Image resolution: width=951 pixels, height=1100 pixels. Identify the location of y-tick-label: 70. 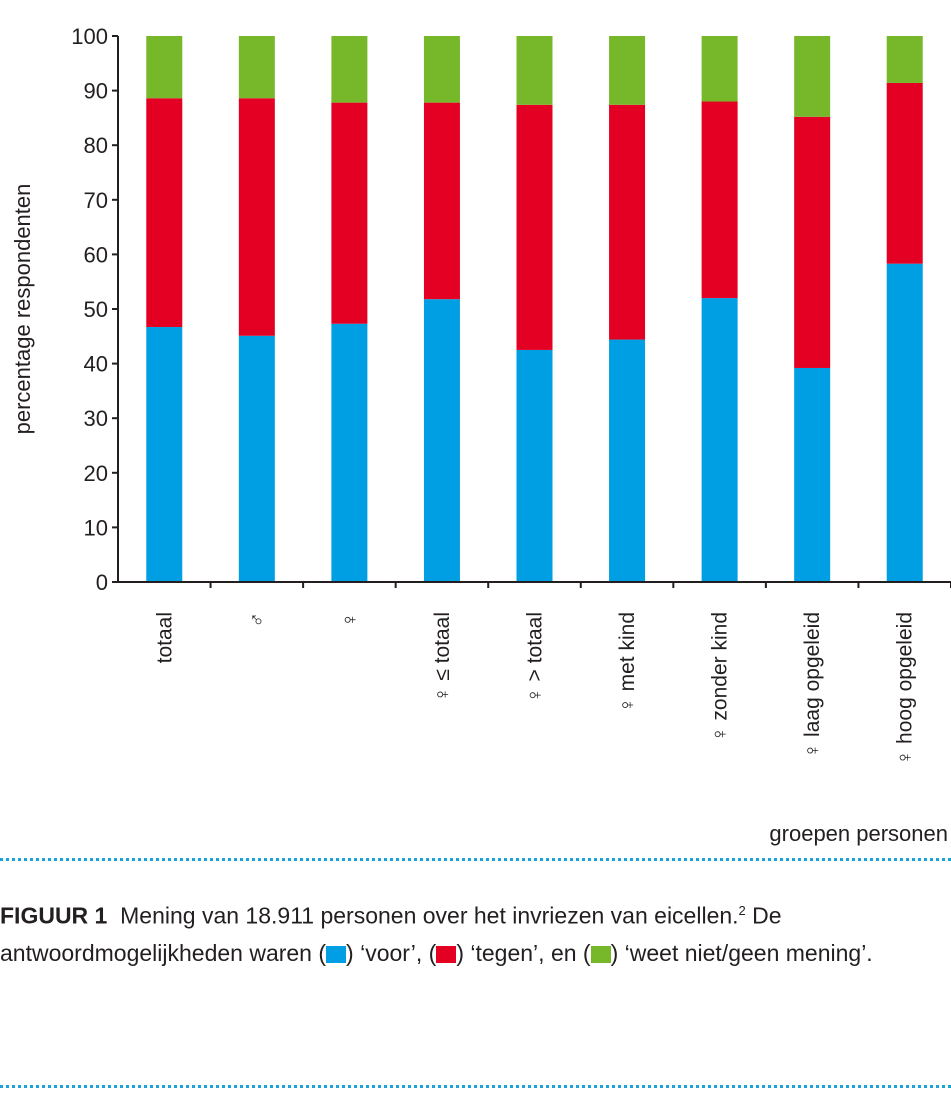
(96, 200).